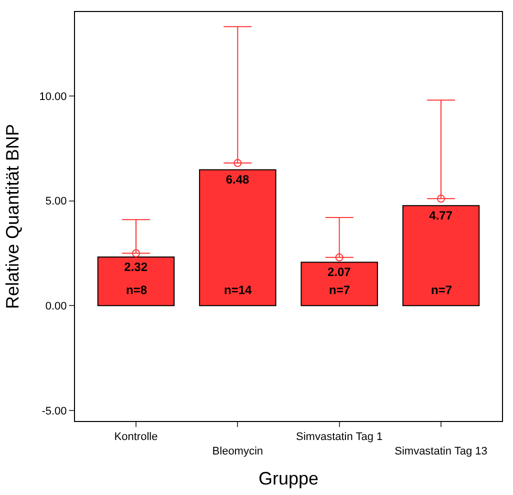  What do you see at coordinates (54, 411) in the screenshot?
I see `y-tick-label: -5.00` at bounding box center [54, 411].